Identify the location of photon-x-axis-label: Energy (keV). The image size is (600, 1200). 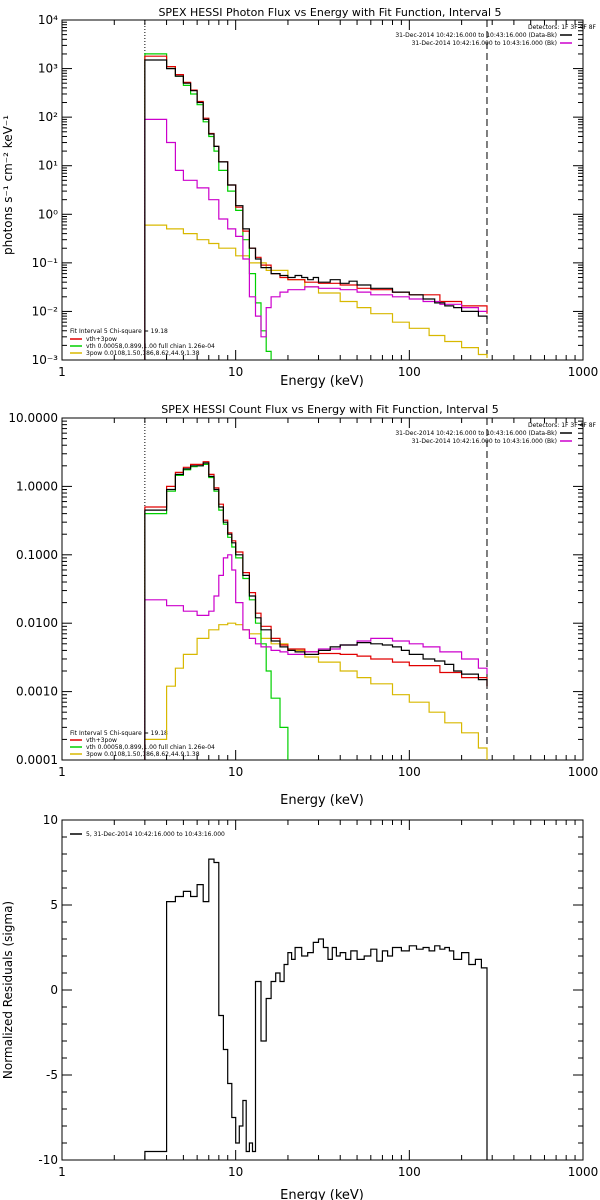
(322, 381).